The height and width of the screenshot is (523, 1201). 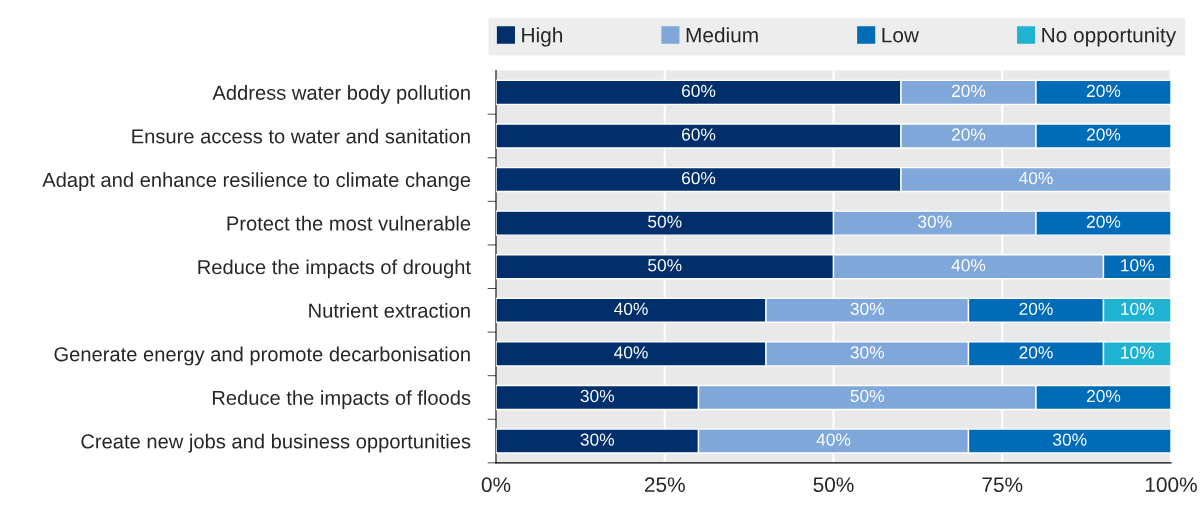 What do you see at coordinates (334, 269) in the screenshot?
I see `y-tick-label: Reduce the impacts of drought` at bounding box center [334, 269].